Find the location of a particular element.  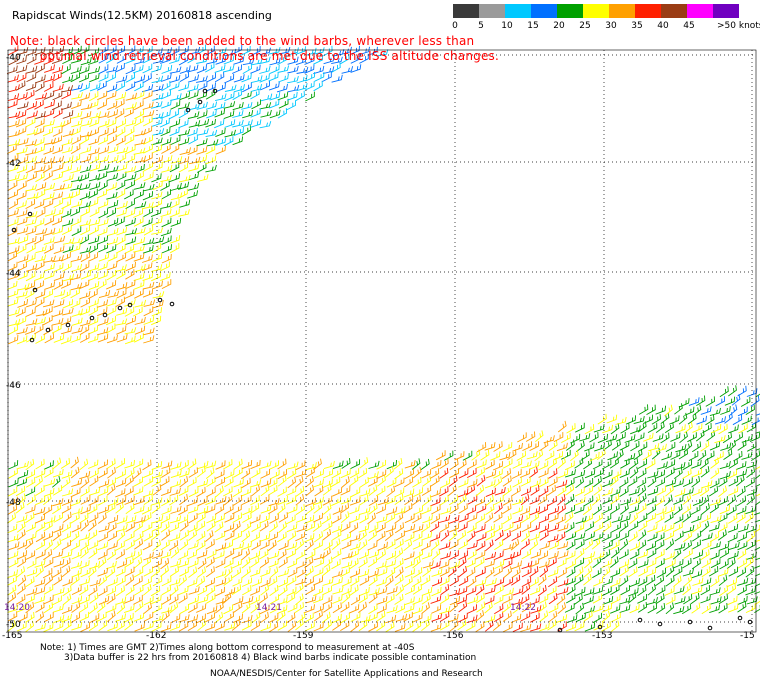

colorbar-label: 30 is located at coordinates (611, 26).